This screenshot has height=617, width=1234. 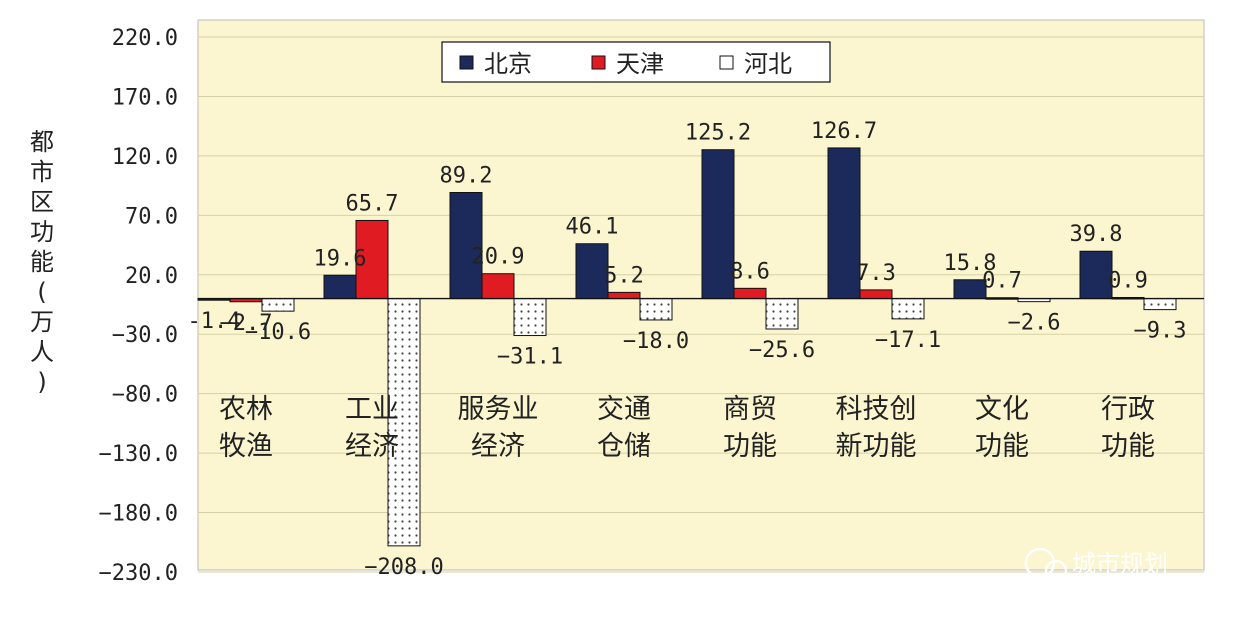 What do you see at coordinates (640, 64) in the screenshot?
I see `legend-label: 天津` at bounding box center [640, 64].